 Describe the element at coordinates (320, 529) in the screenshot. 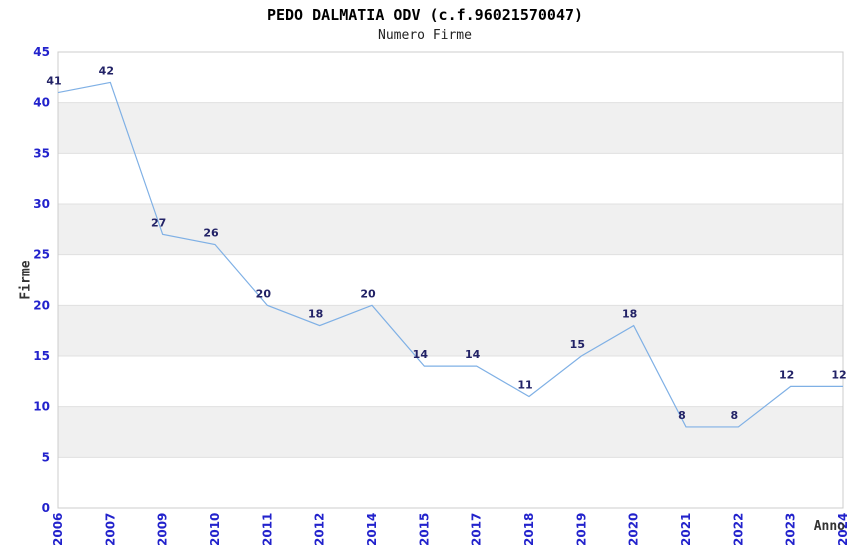

I see `x-tick-label: 2012` at that location.